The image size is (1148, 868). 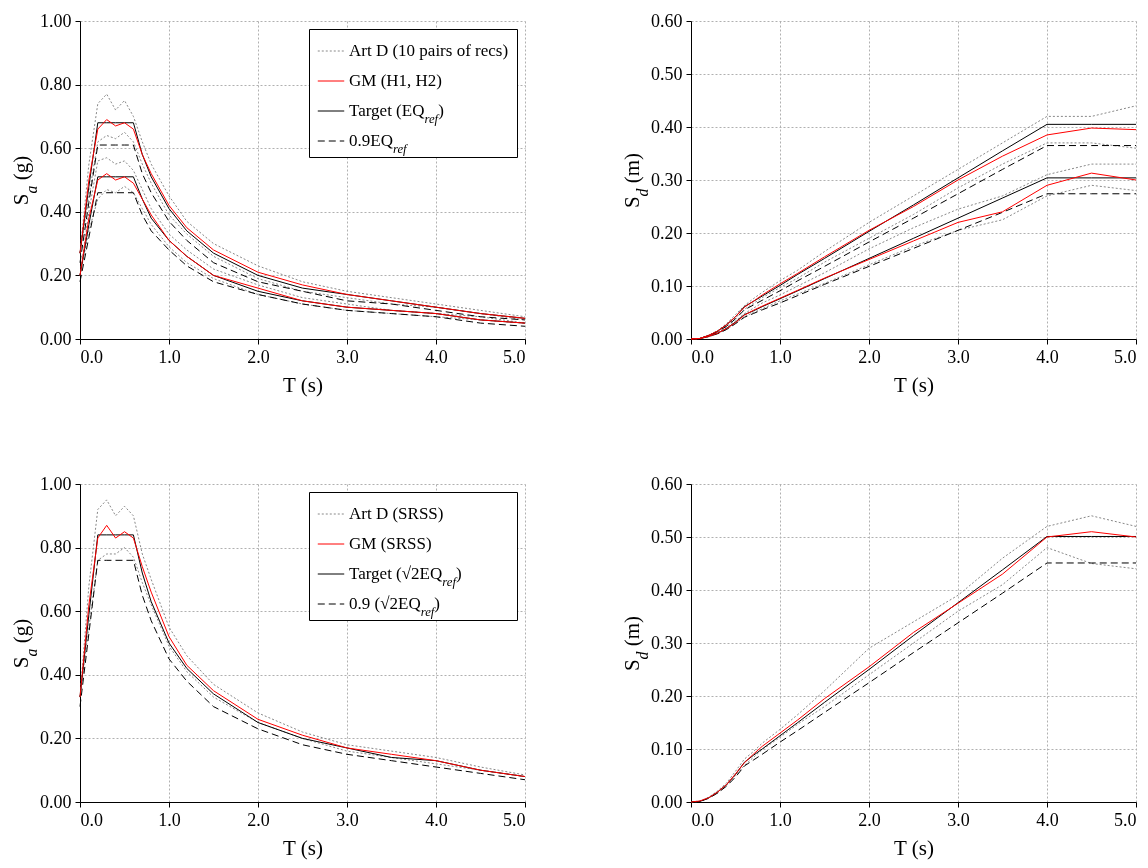 What do you see at coordinates (396, 113) in the screenshot?
I see `legend-label: Target (EQ$_{ref}$)` at bounding box center [396, 113].